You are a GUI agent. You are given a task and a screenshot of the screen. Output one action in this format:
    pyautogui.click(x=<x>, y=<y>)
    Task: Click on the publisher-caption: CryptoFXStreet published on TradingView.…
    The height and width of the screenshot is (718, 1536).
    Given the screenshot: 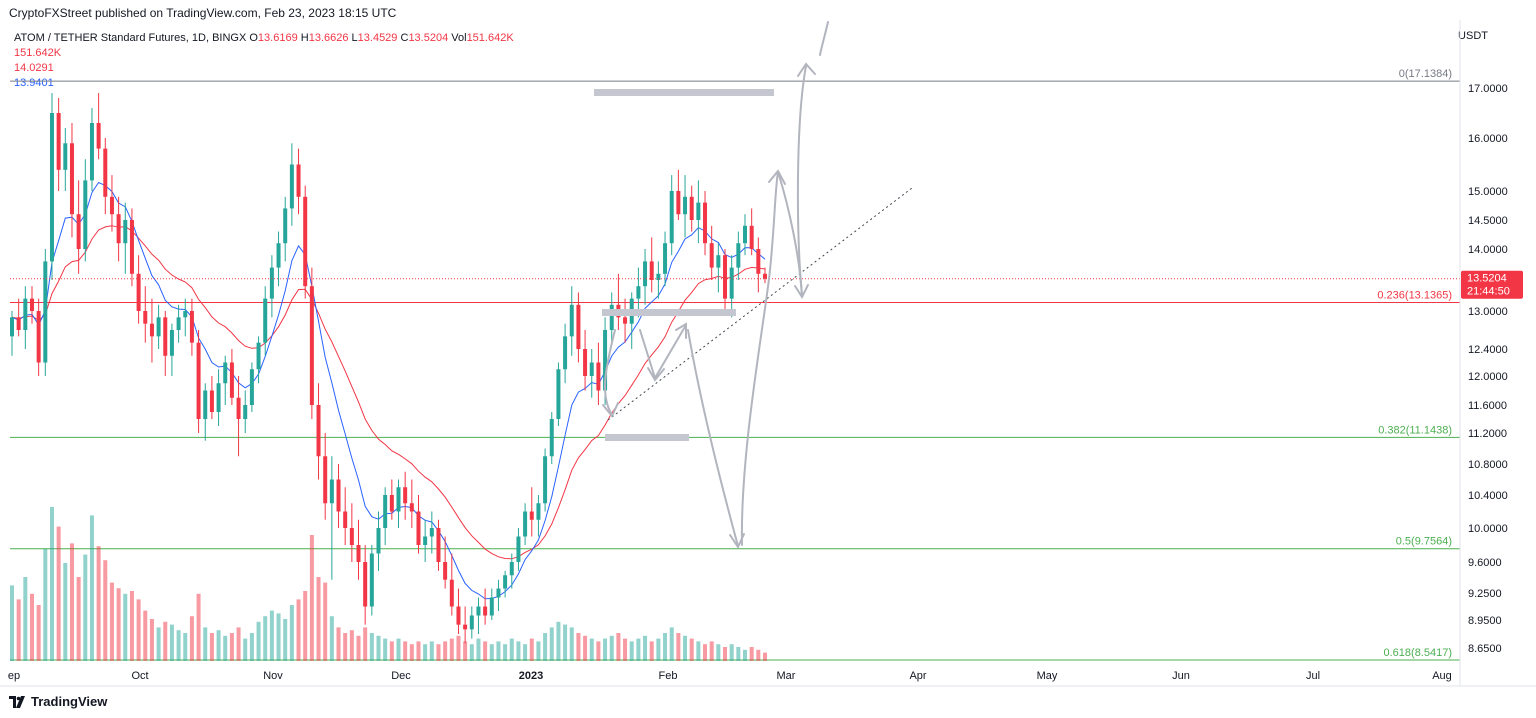 What is the action you would take?
    pyautogui.click(x=203, y=13)
    